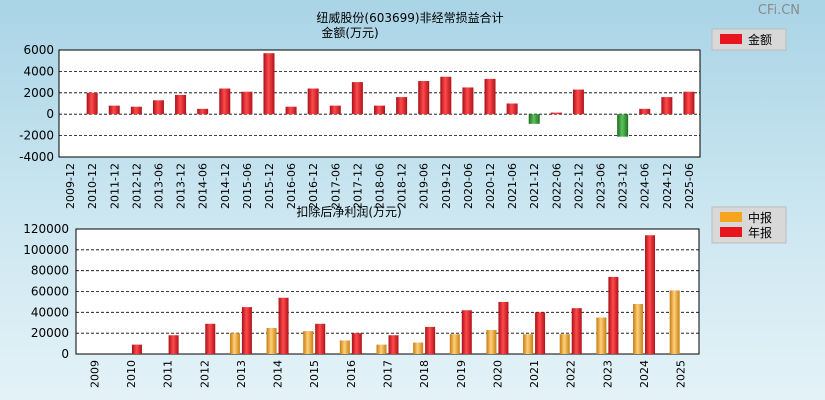 This screenshot has width=825, height=400. I want to click on chart-1-x-tick-label: 2022-12, so click(578, 186).